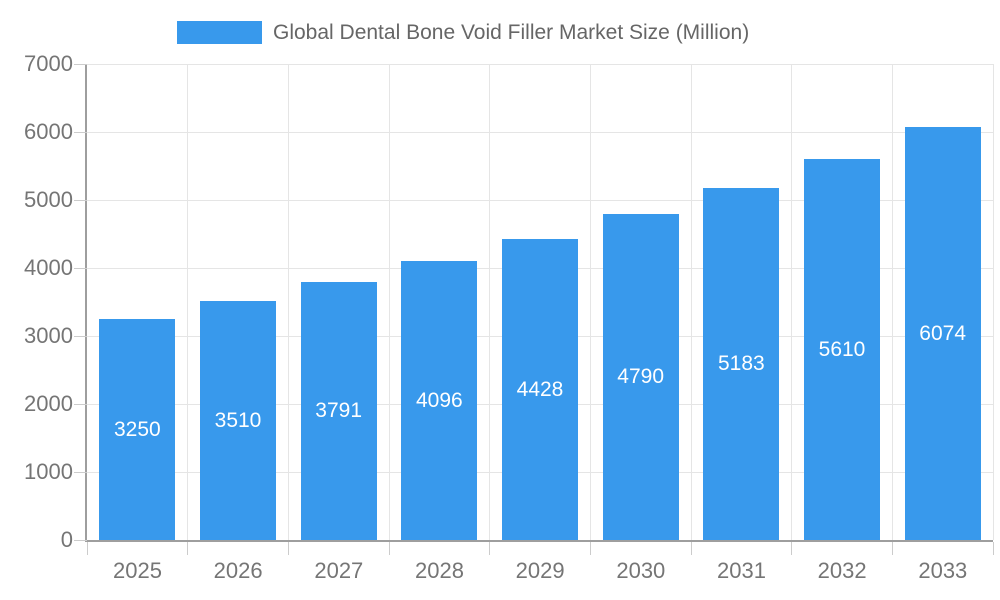 Image resolution: width=1000 pixels, height=600 pixels. I want to click on x-axis-tick-label: 2027, so click(339, 570).